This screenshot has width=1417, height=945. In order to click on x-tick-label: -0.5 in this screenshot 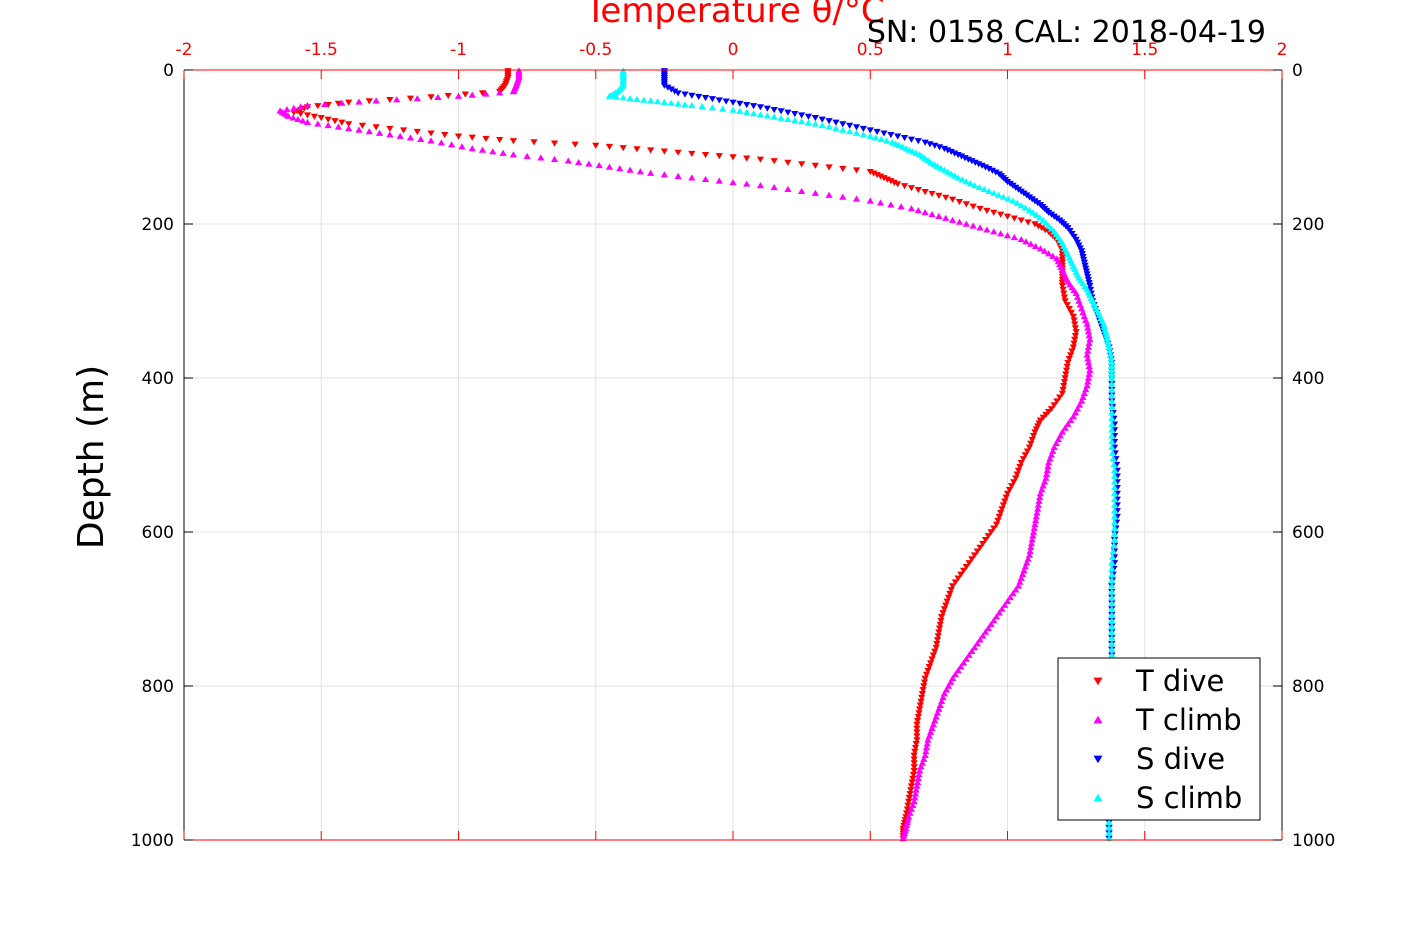, I will do `click(595, 50)`.